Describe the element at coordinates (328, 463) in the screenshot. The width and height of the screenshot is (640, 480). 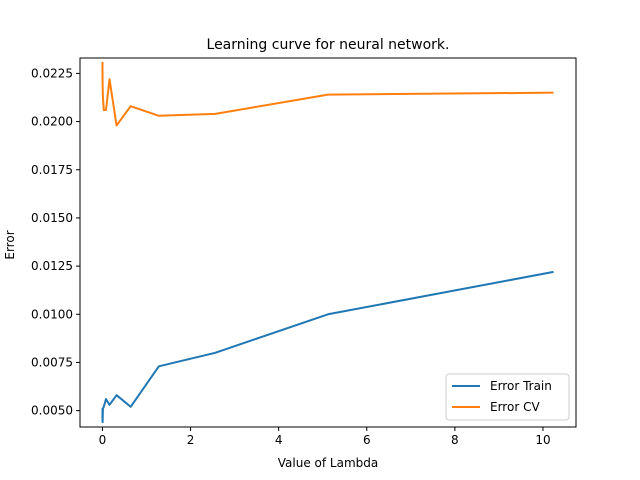
I see `x-axis-label: Value of Lambda` at that location.